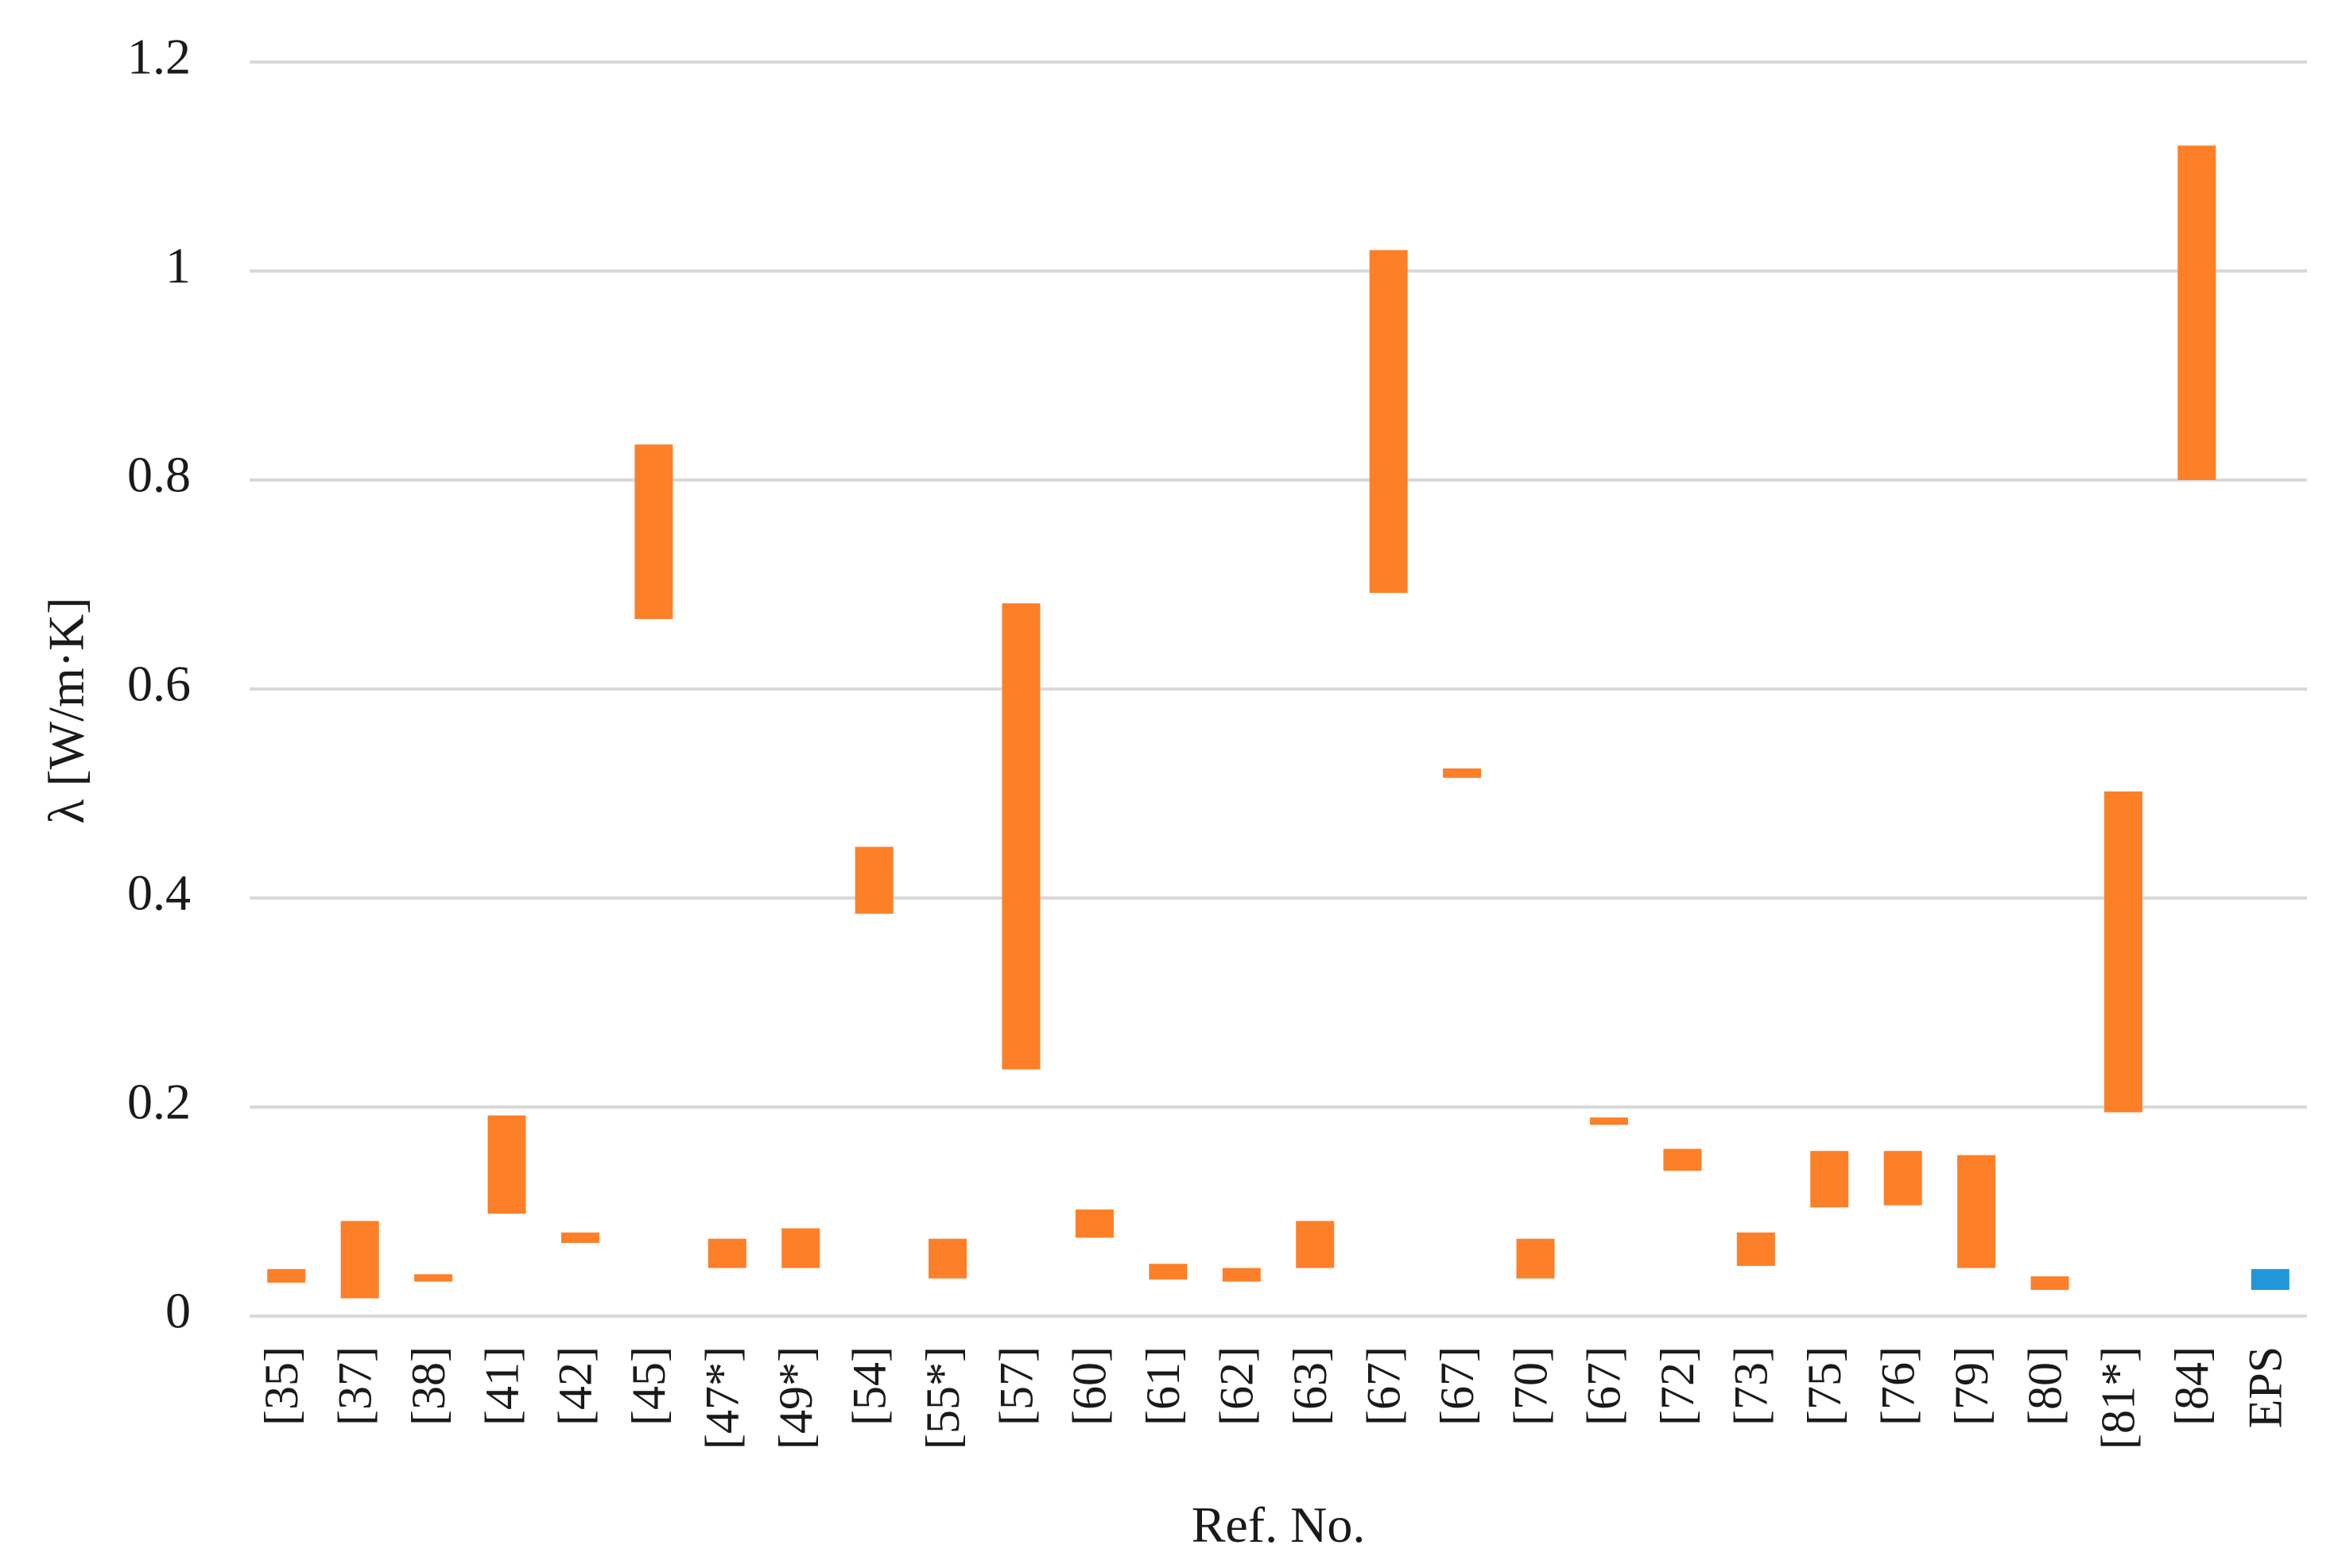 The image size is (2338, 1568). Describe the element at coordinates (66, 710) in the screenshot. I see `y-axis-title: λ [W/m·K]` at that location.